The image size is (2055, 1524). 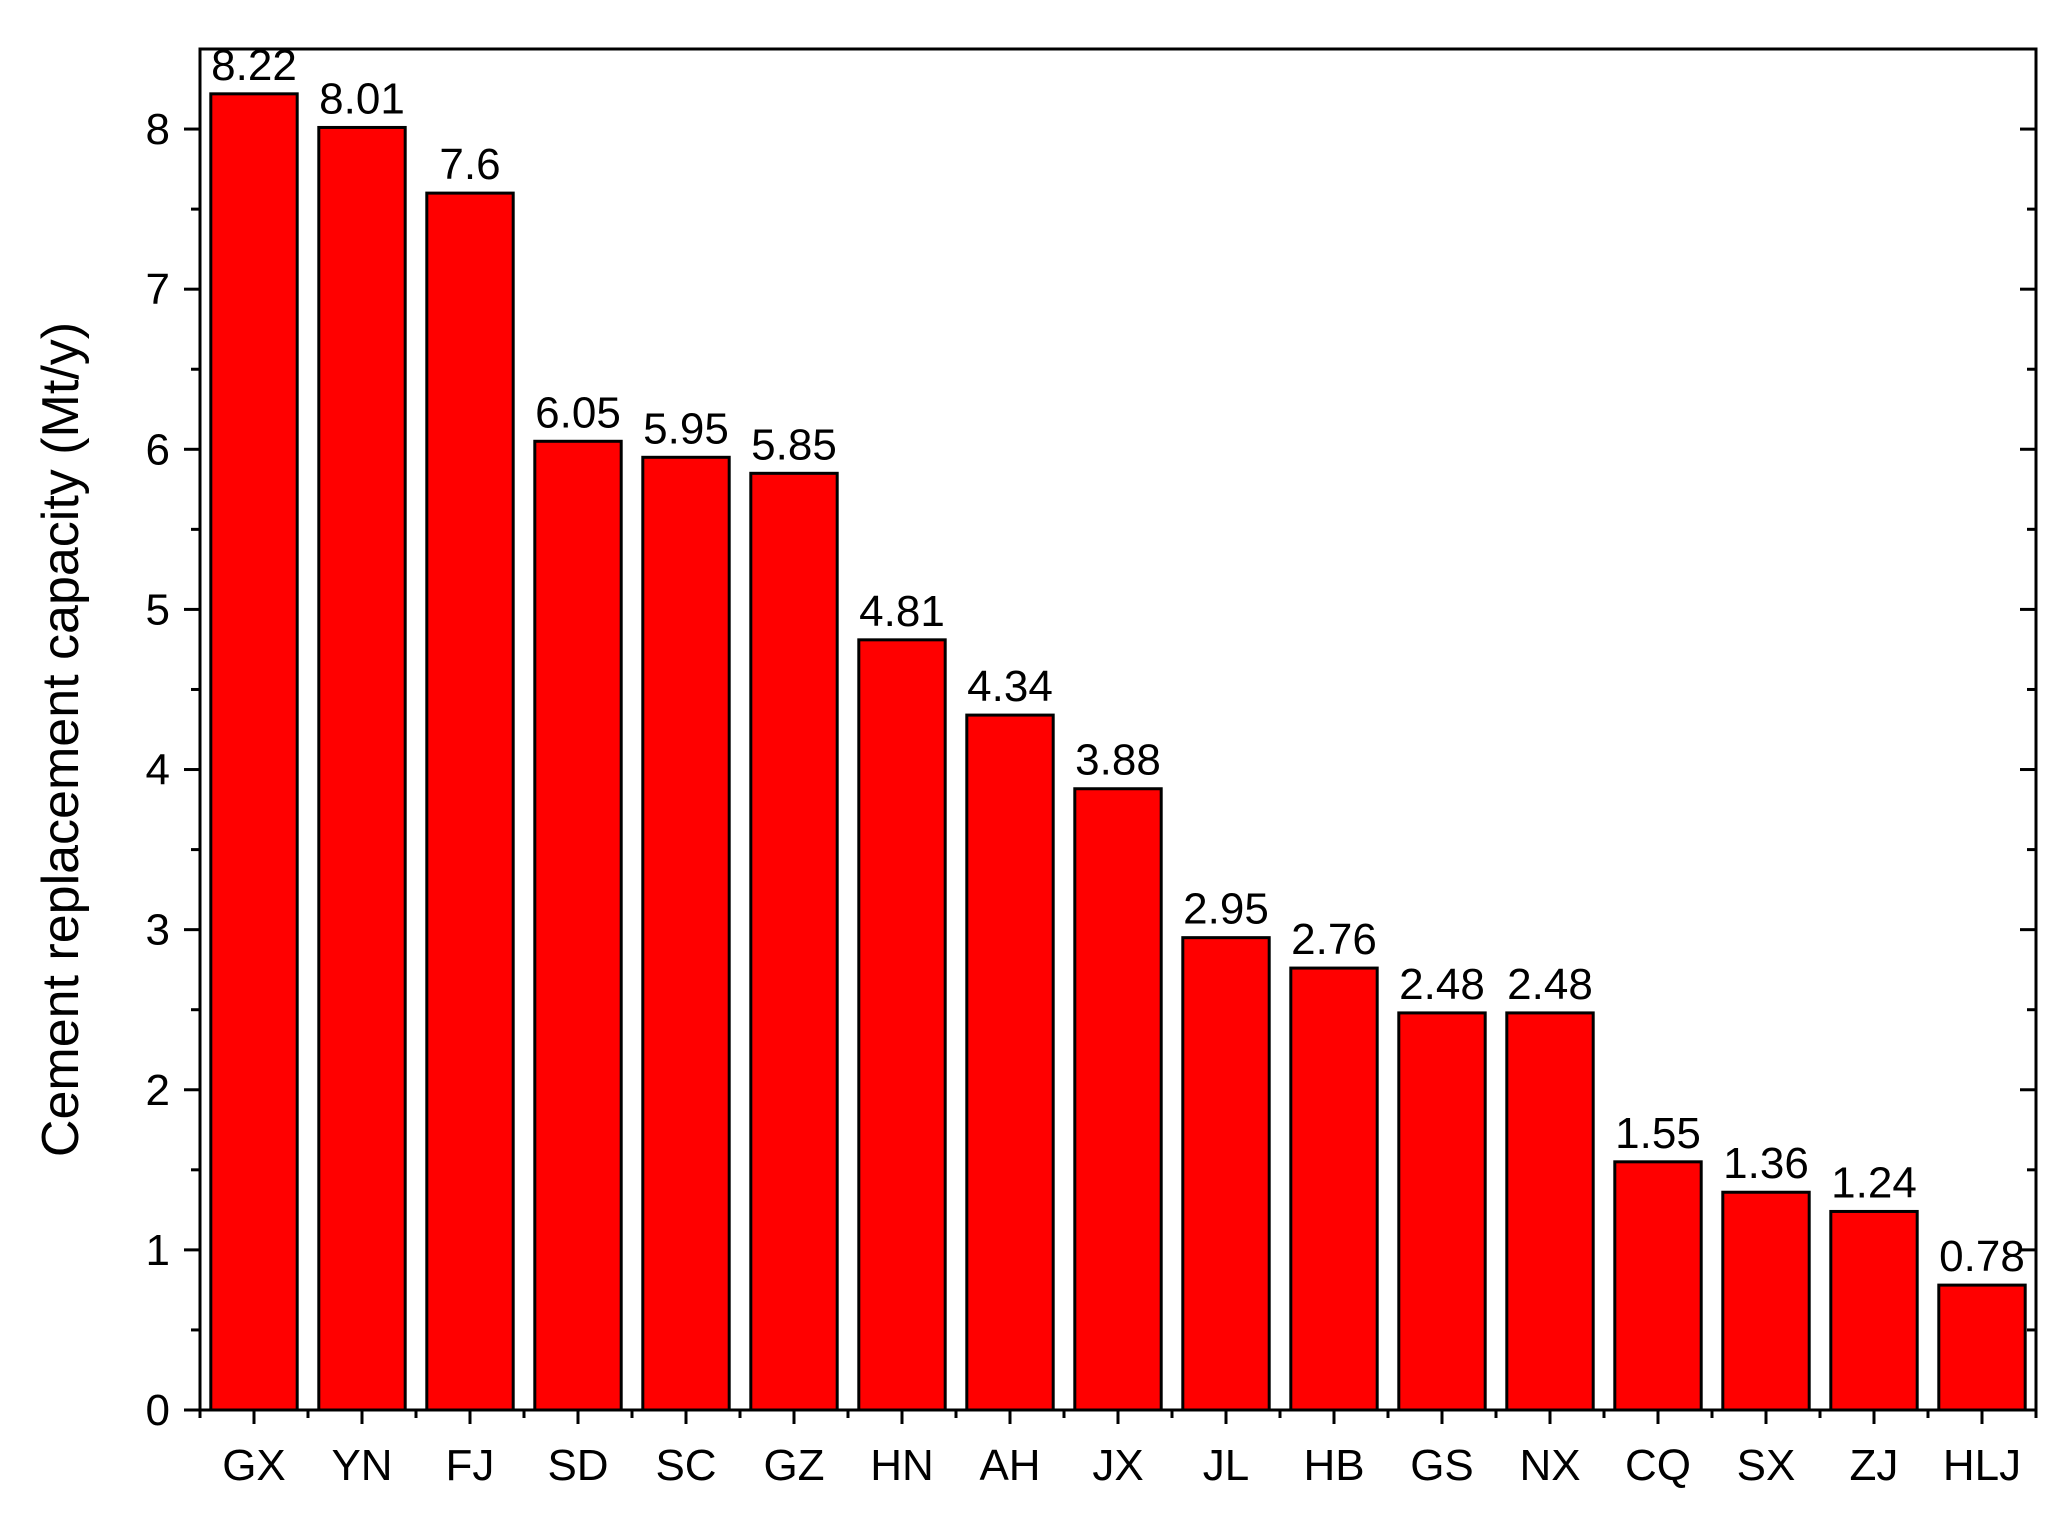 What do you see at coordinates (469, 164) in the screenshot?
I see `data-label-fj: 7.6` at bounding box center [469, 164].